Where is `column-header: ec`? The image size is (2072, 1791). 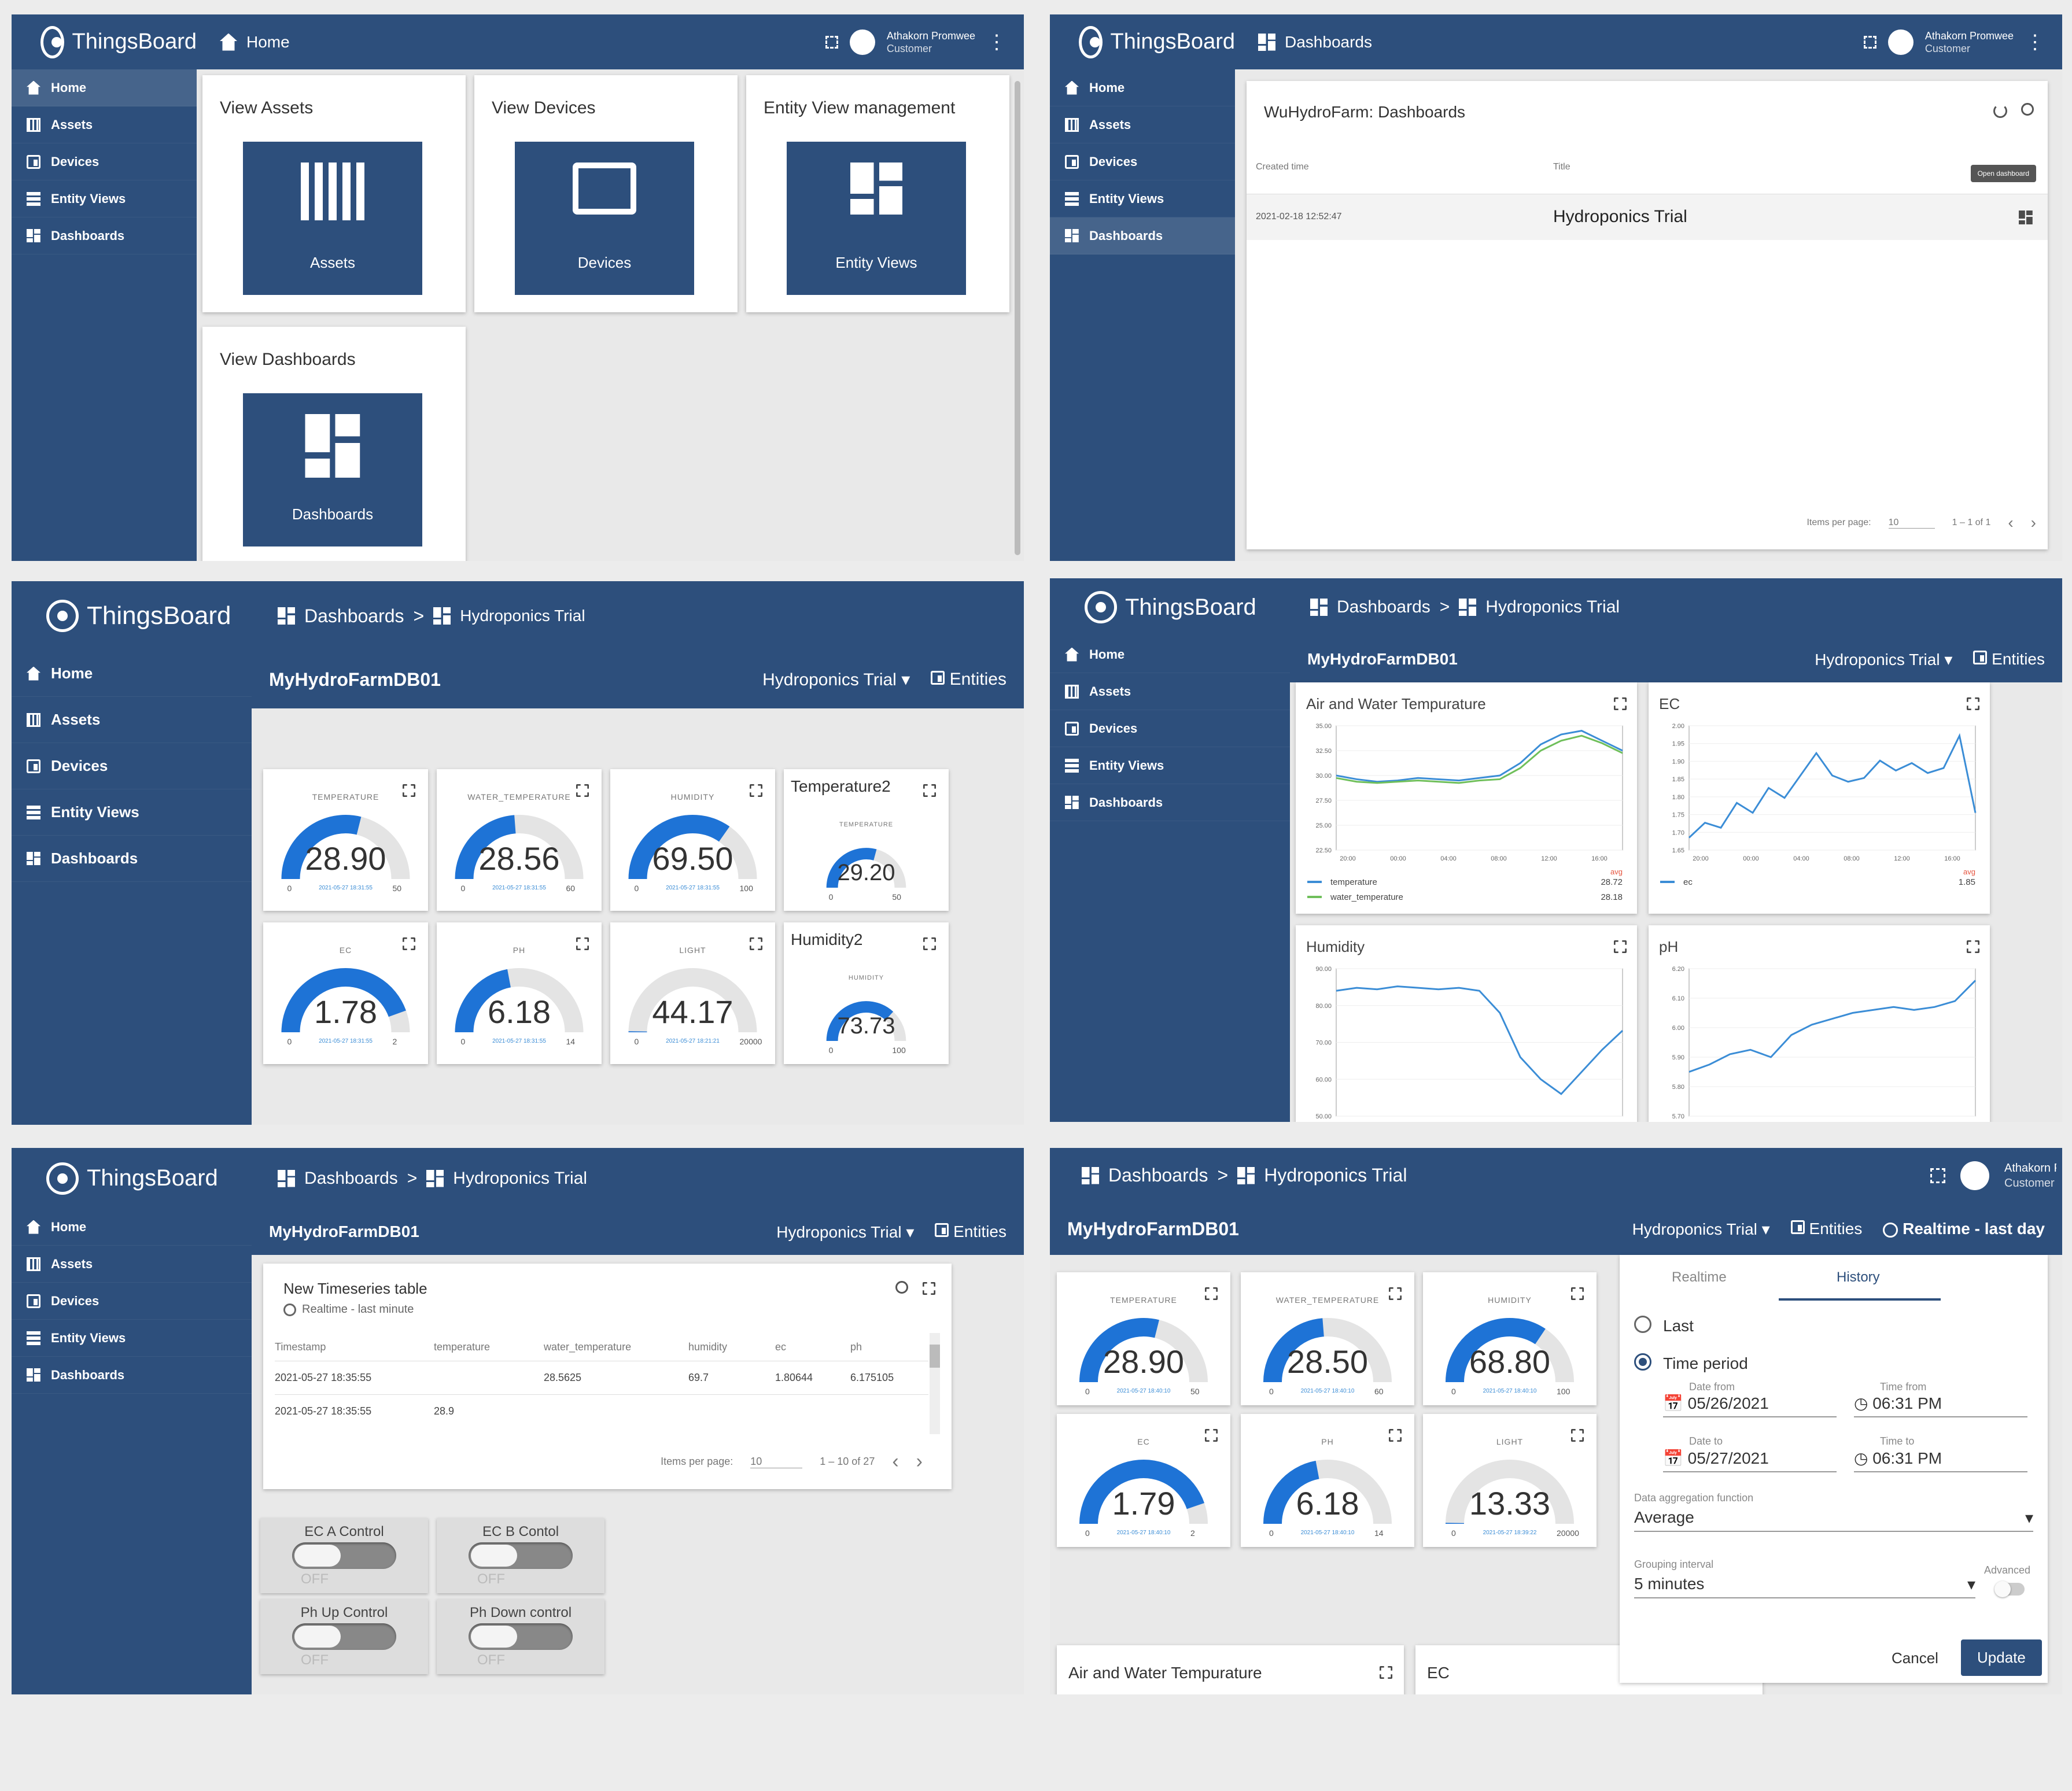 column-header: ec is located at coordinates (781, 1347).